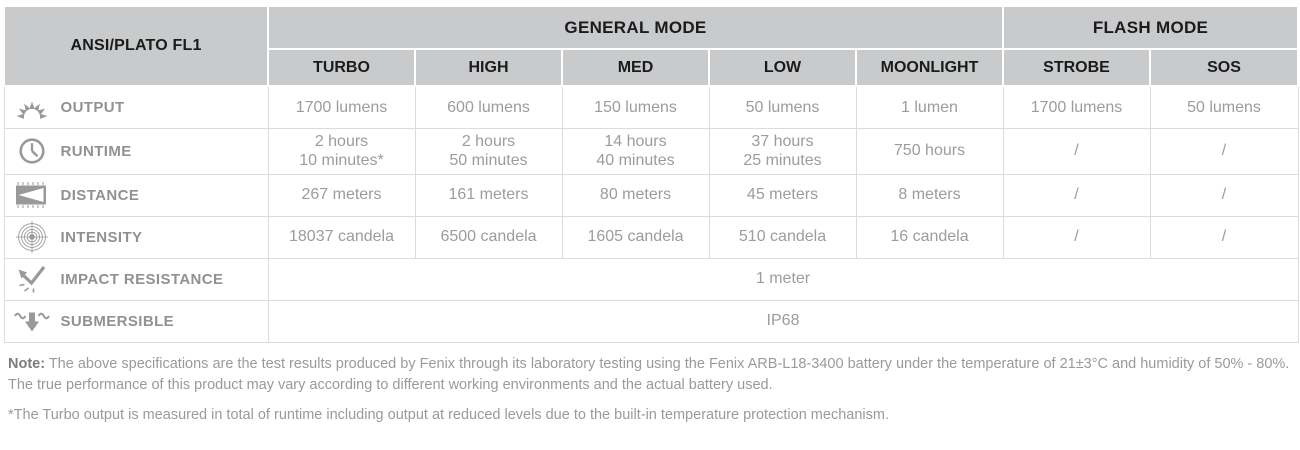 The width and height of the screenshot is (1300, 450). What do you see at coordinates (27, 363) in the screenshot?
I see `note-label: Note:` at bounding box center [27, 363].